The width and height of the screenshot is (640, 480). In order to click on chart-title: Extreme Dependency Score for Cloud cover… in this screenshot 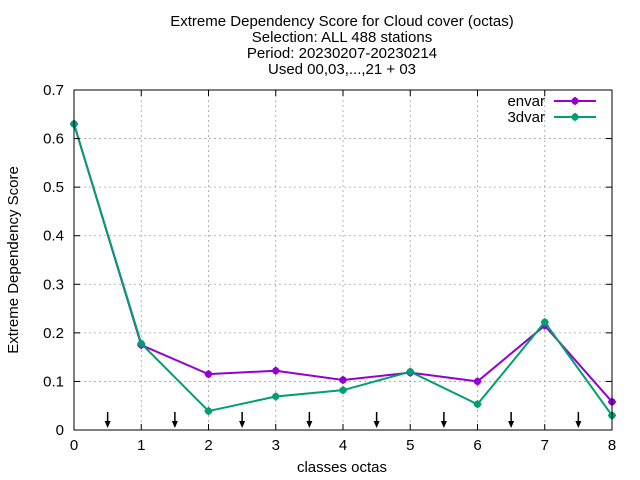, I will do `click(341, 21)`.